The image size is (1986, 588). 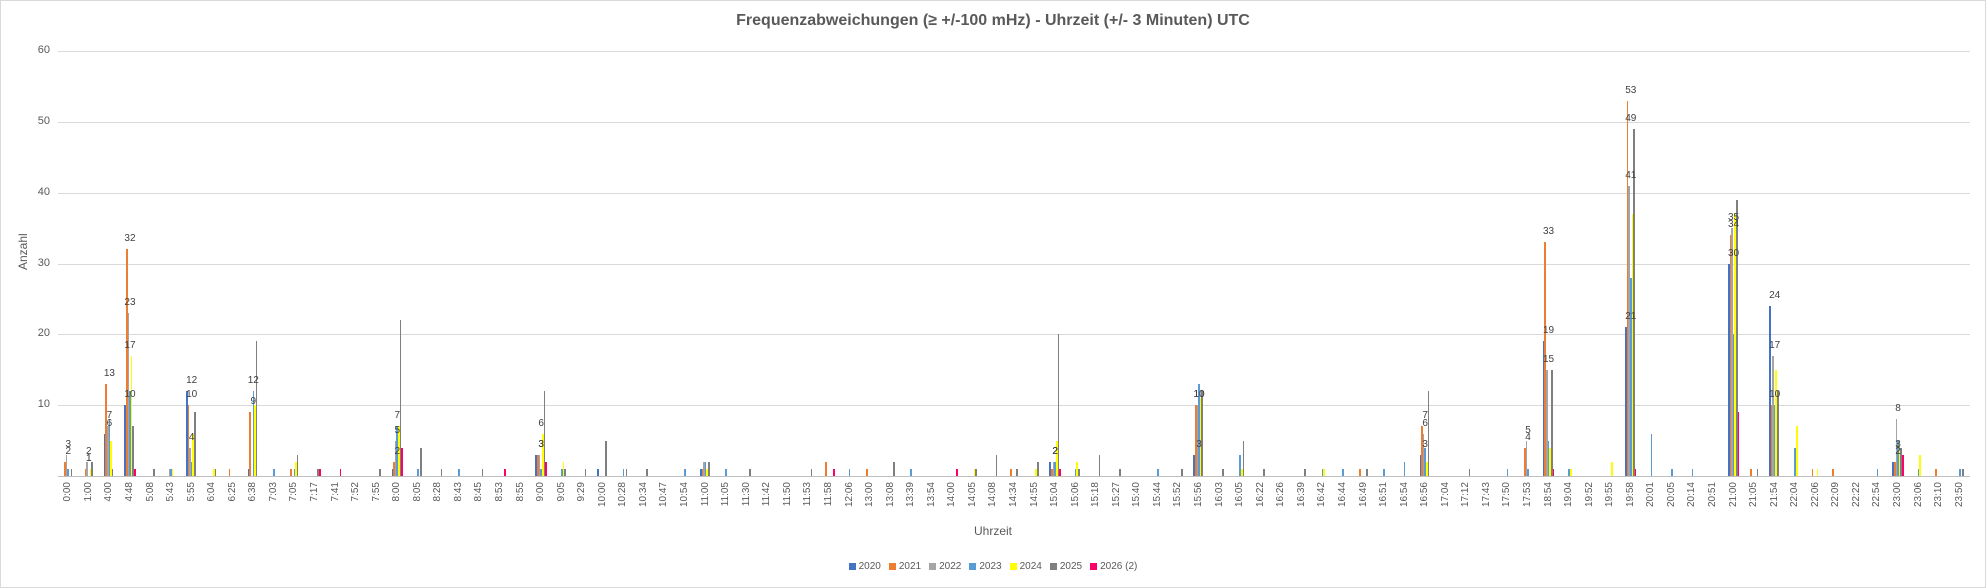 I want to click on bar-2025-15:27, so click(x=1120, y=472).